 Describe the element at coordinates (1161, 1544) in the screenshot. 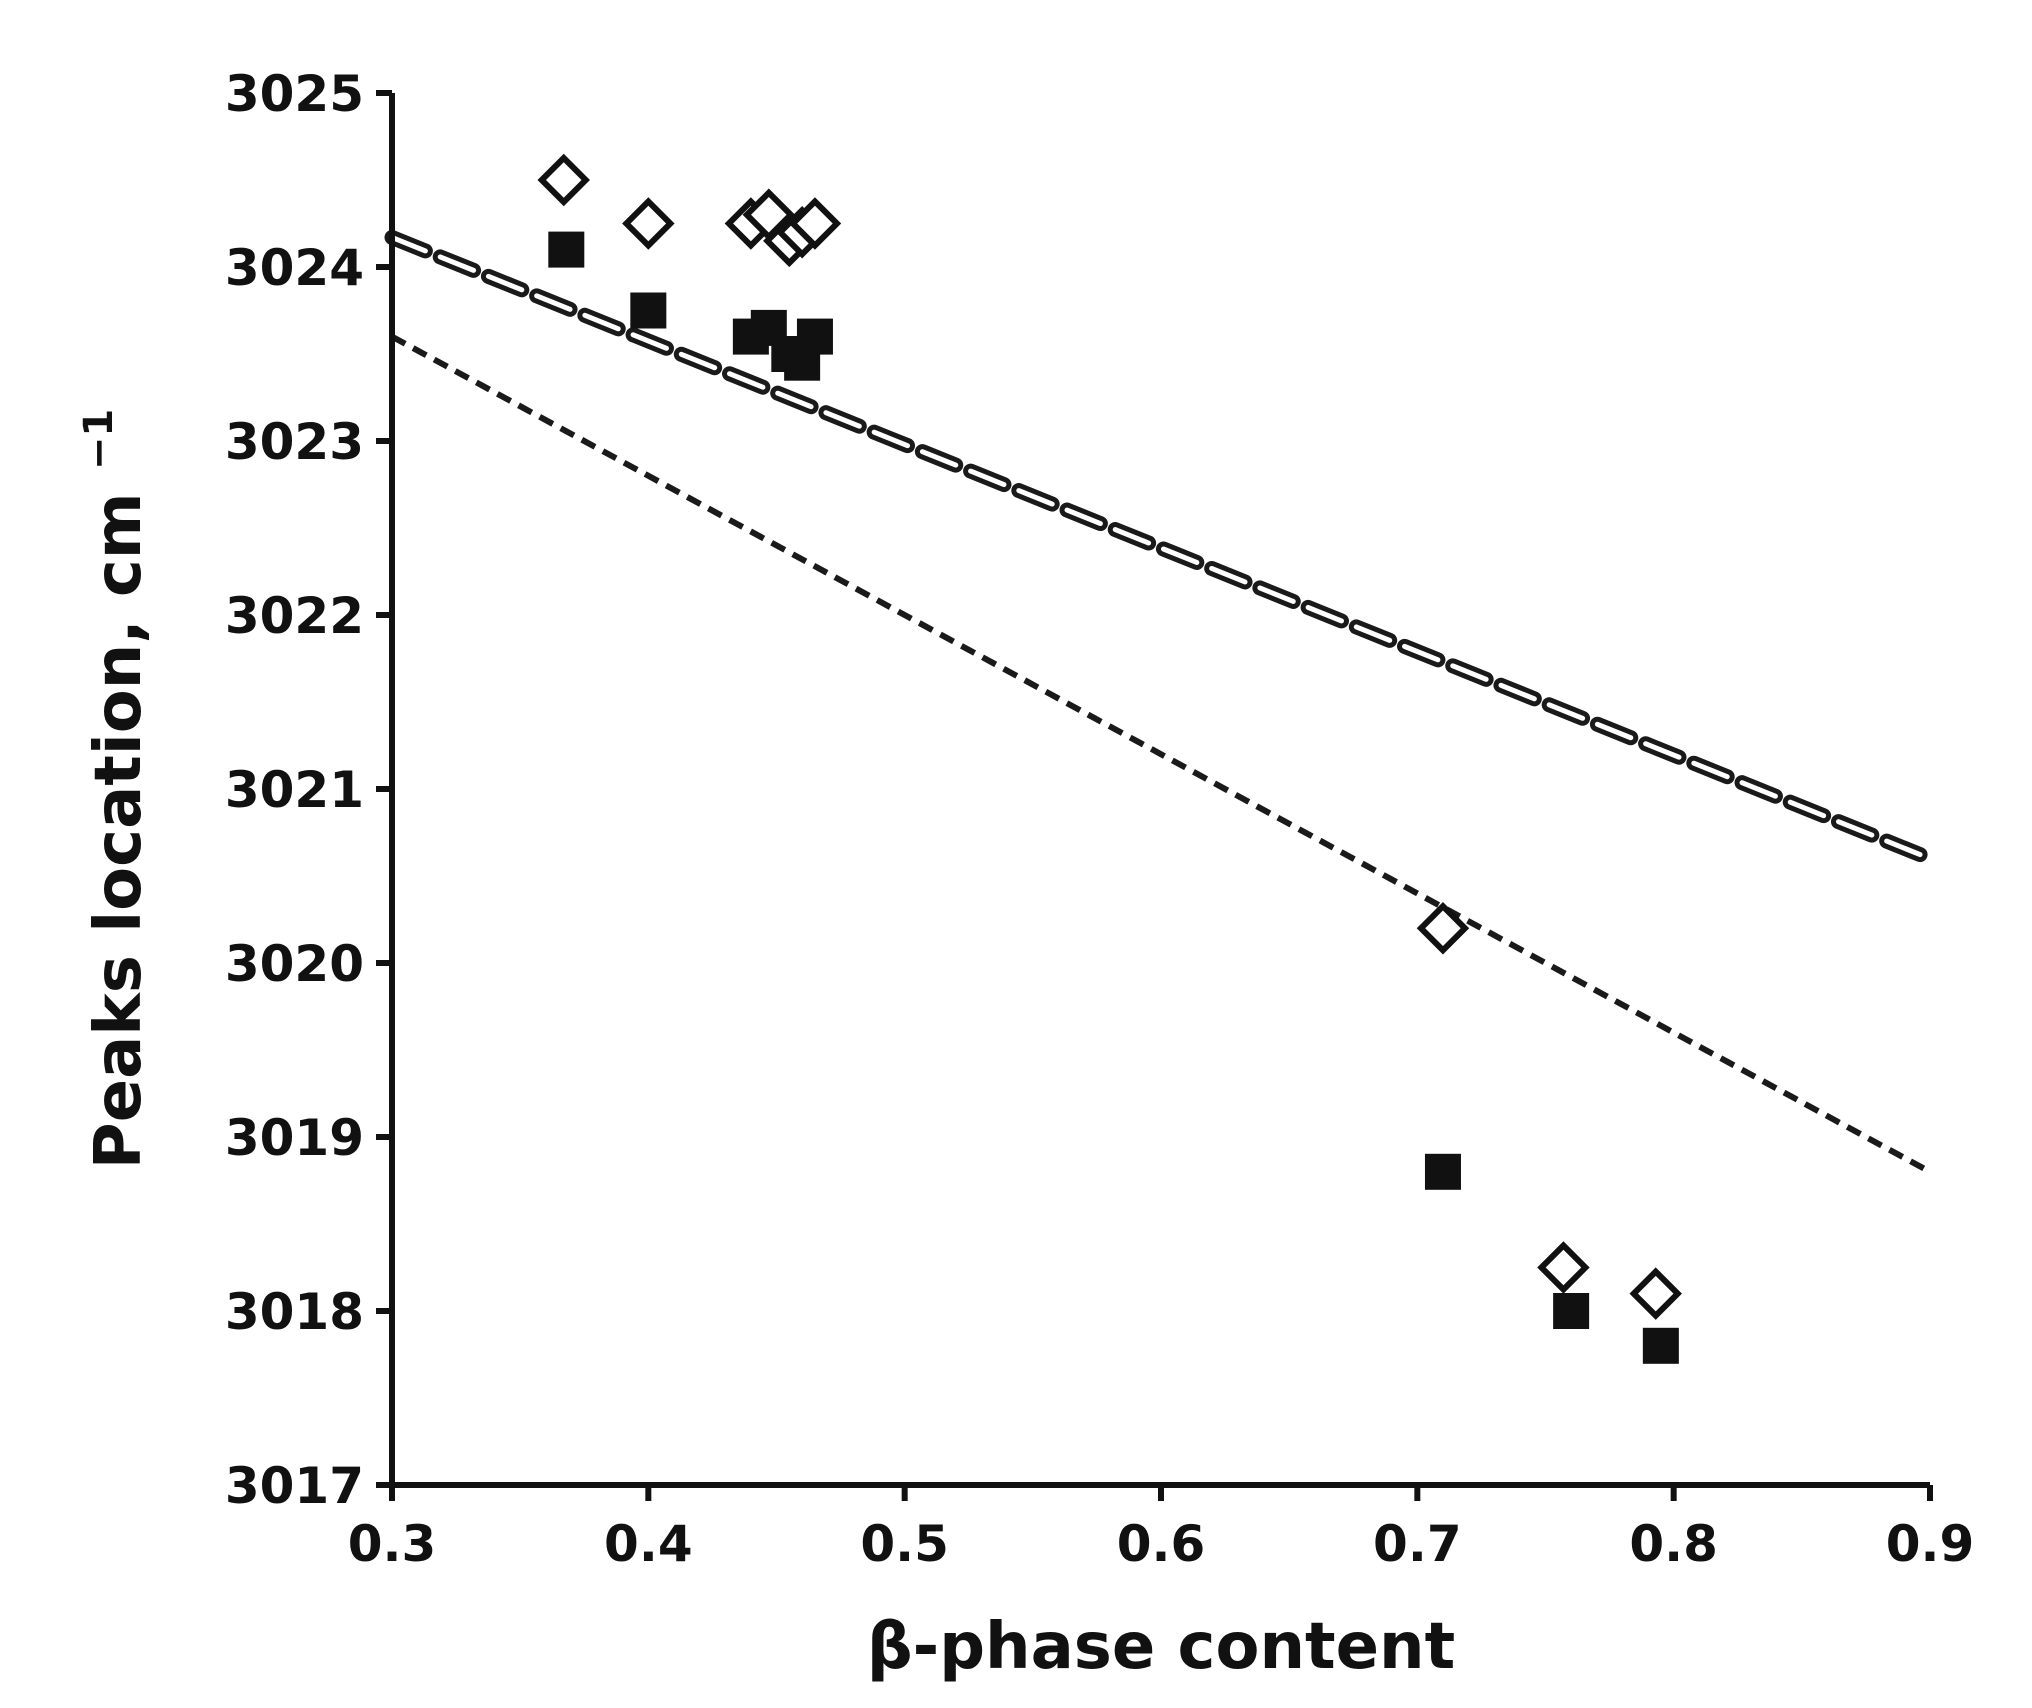

I see `x-tick-label: 0.6` at that location.